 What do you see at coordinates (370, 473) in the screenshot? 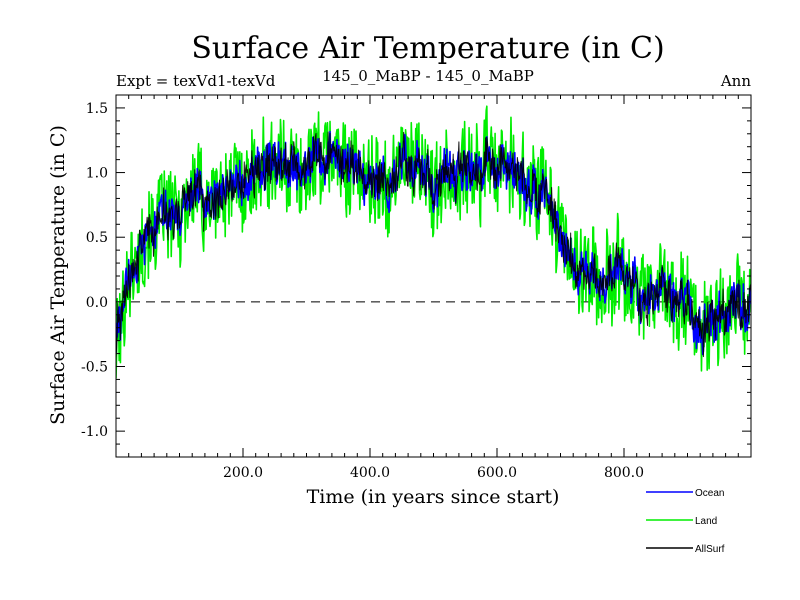
I see `x-tick-label: 400.0` at bounding box center [370, 473].